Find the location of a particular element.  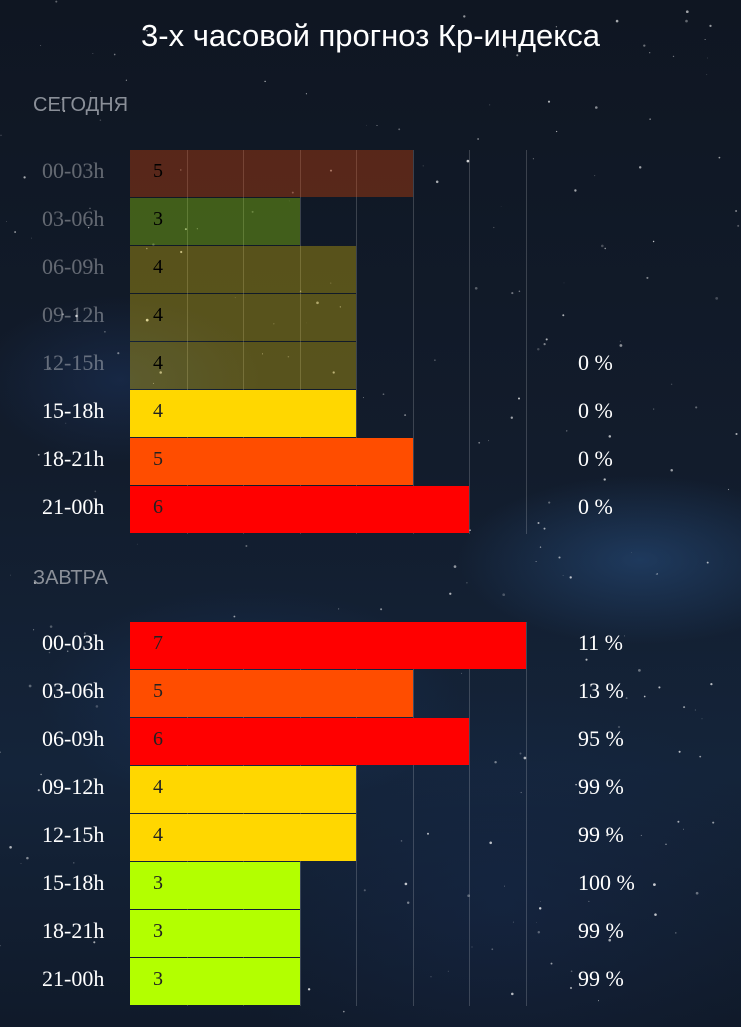

forecast-row: 21-00h 6 0 % is located at coordinates (370, 510).